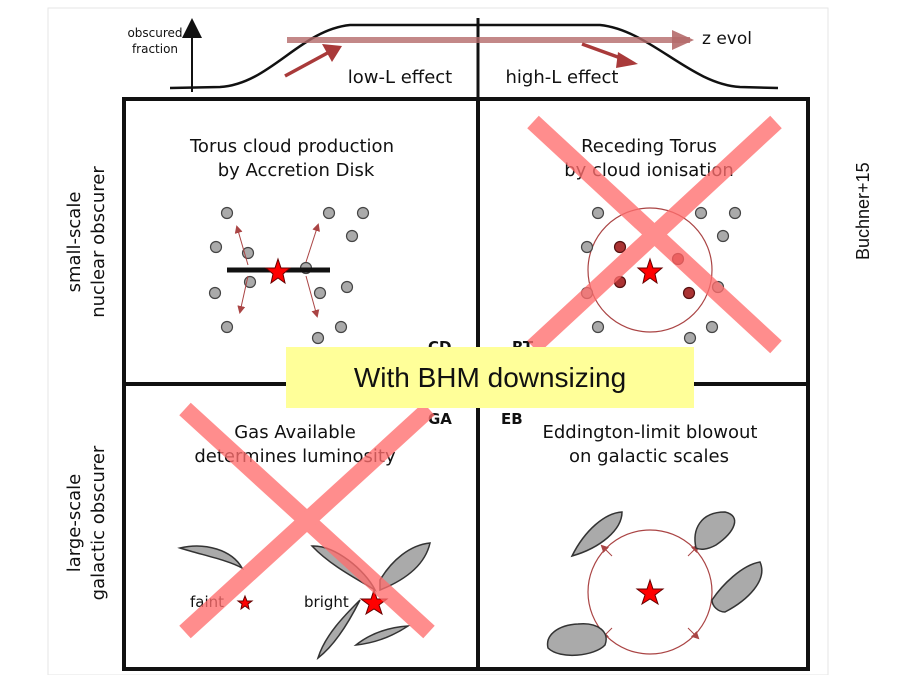 The width and height of the screenshot is (900, 675). Describe the element at coordinates (98, 522) in the screenshot. I see `row-label-bottom-line2: galactic obscurer` at that location.